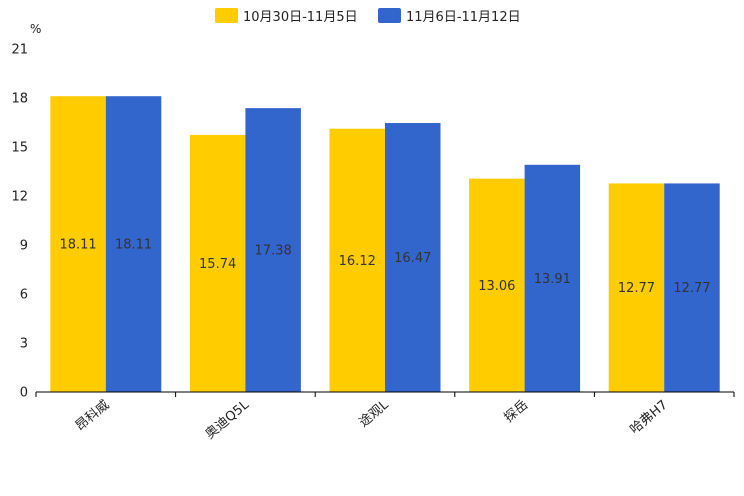 The height and width of the screenshot is (496, 744). I want to click on data-label: 13.91, so click(552, 279).